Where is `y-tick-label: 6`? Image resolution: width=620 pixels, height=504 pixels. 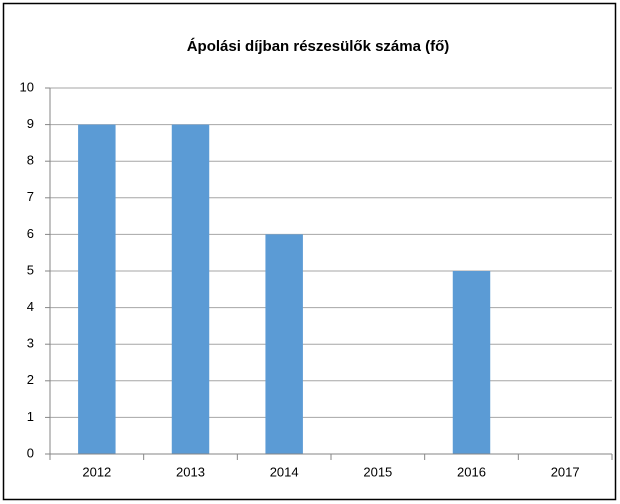
y-tick-label: 6 is located at coordinates (30, 233).